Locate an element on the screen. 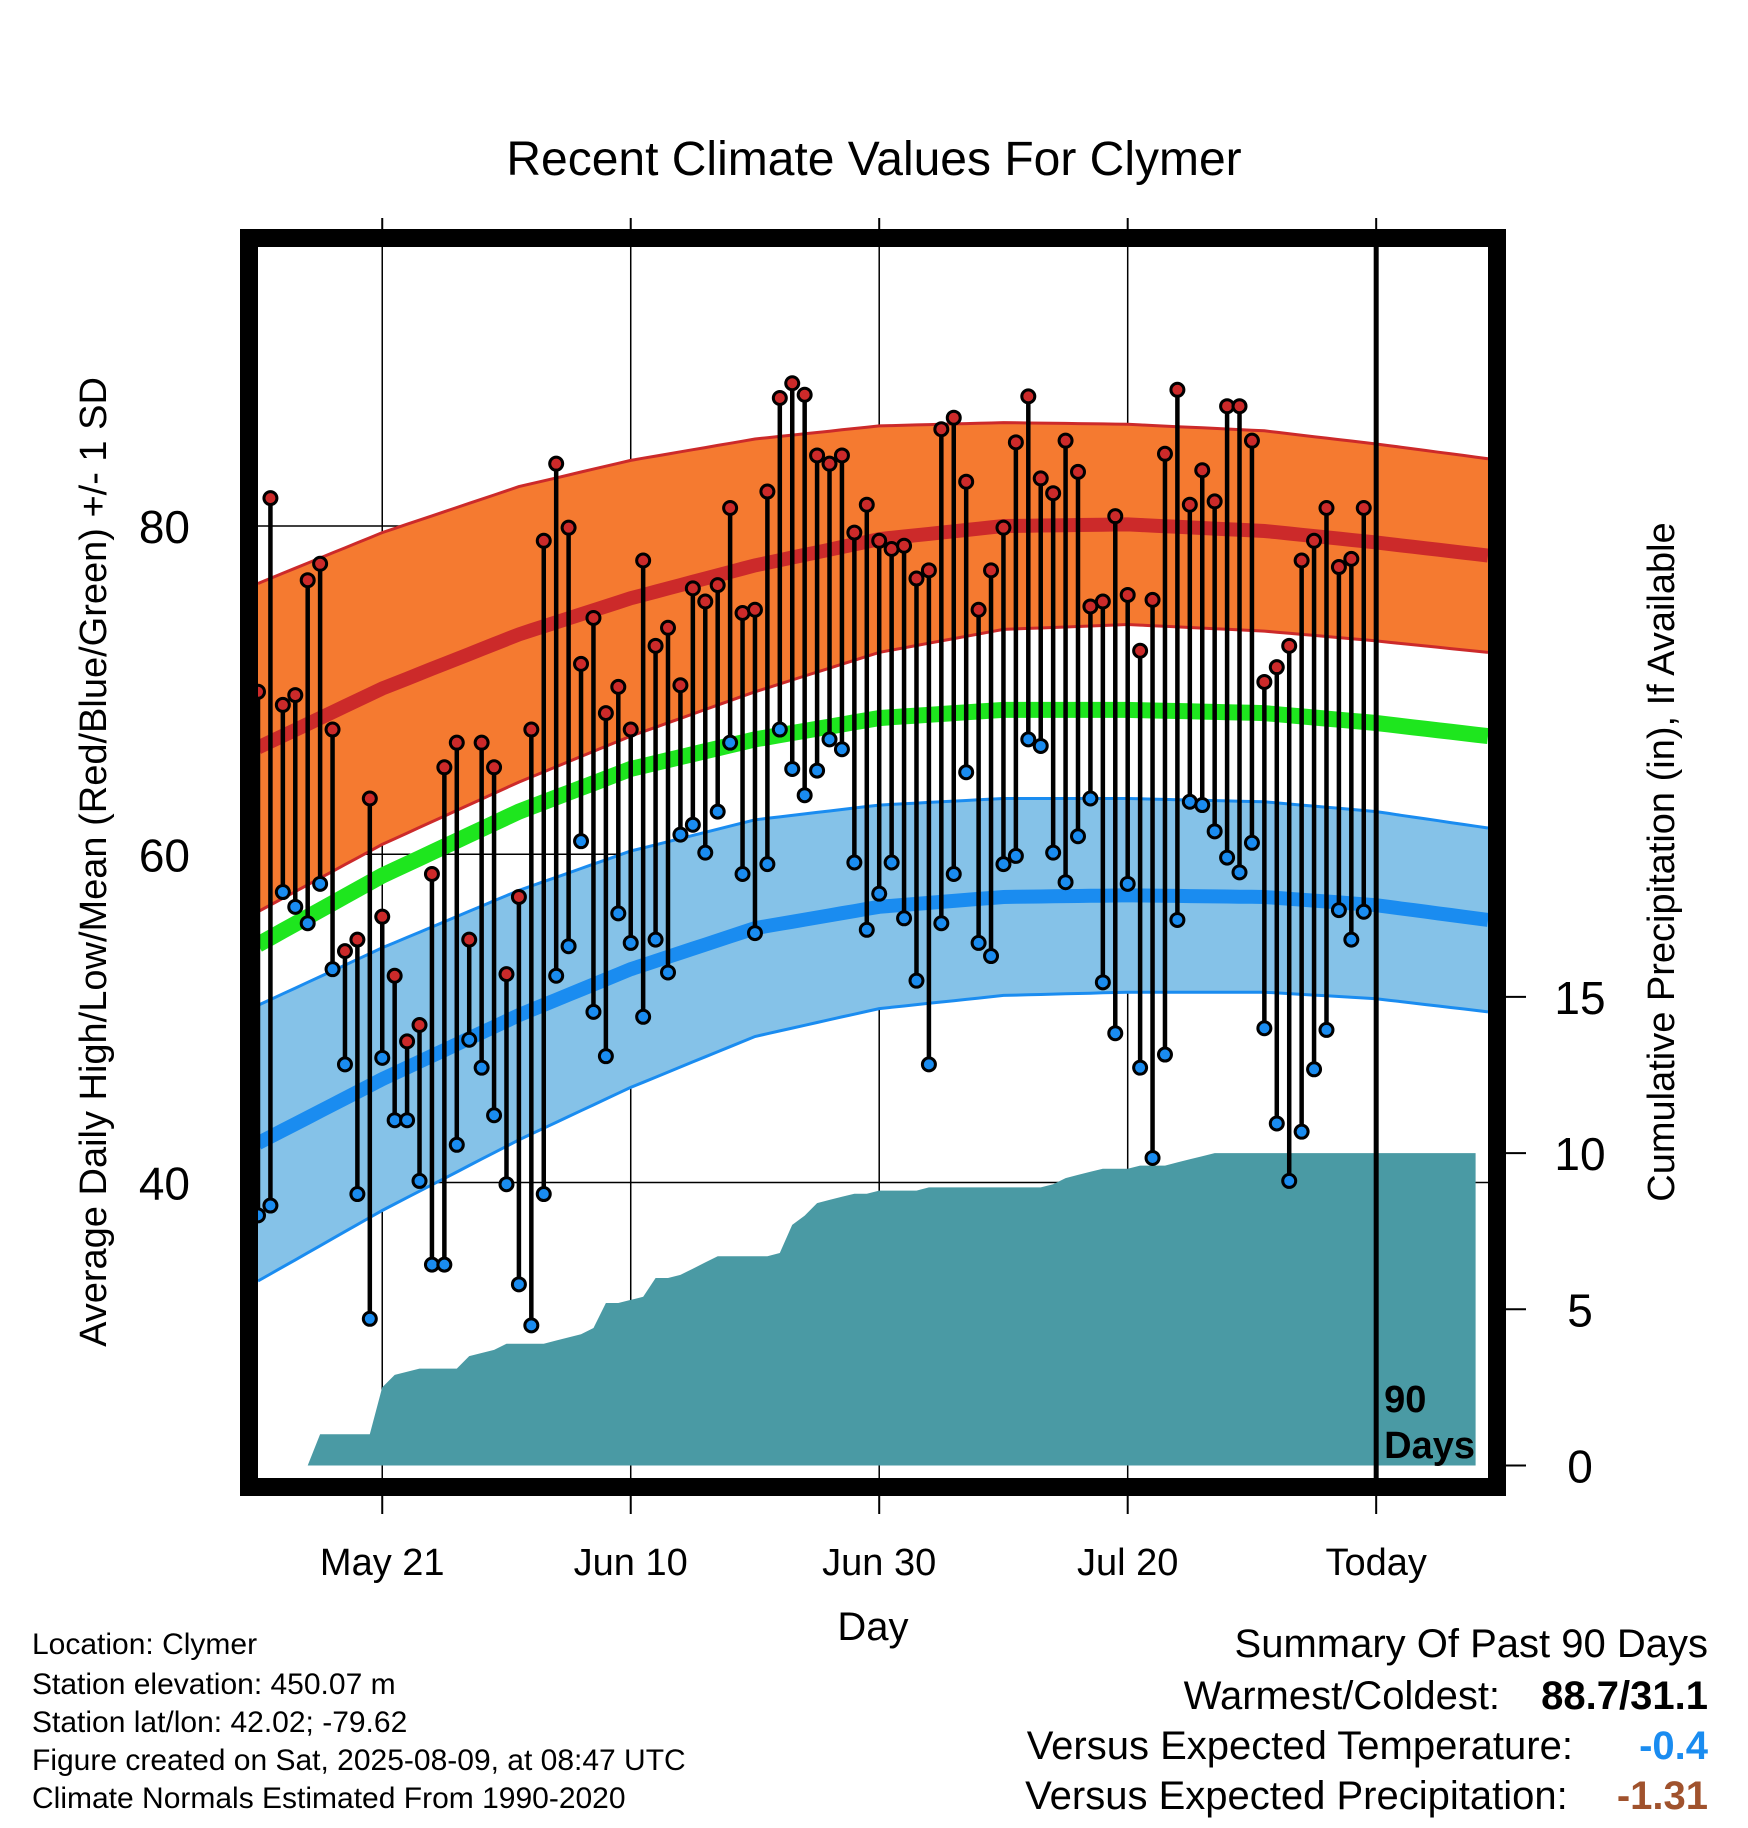 This screenshot has height=1828, width=1748. high-band-lower-edge is located at coordinates (873, 768).